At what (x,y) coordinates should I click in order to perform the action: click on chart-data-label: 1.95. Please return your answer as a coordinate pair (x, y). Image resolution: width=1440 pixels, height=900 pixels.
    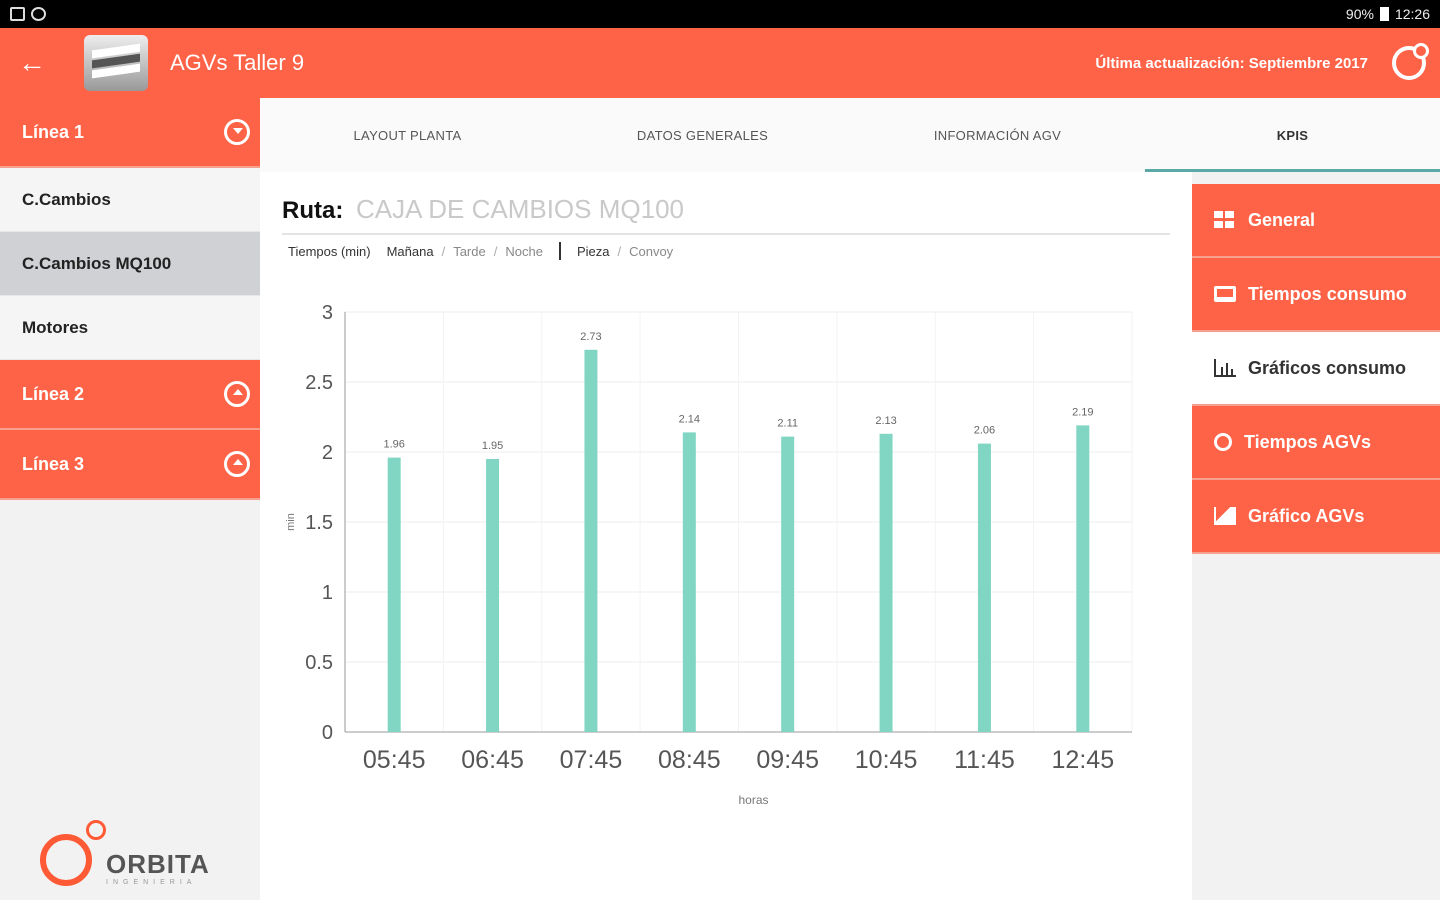
    Looking at the image, I should click on (492, 446).